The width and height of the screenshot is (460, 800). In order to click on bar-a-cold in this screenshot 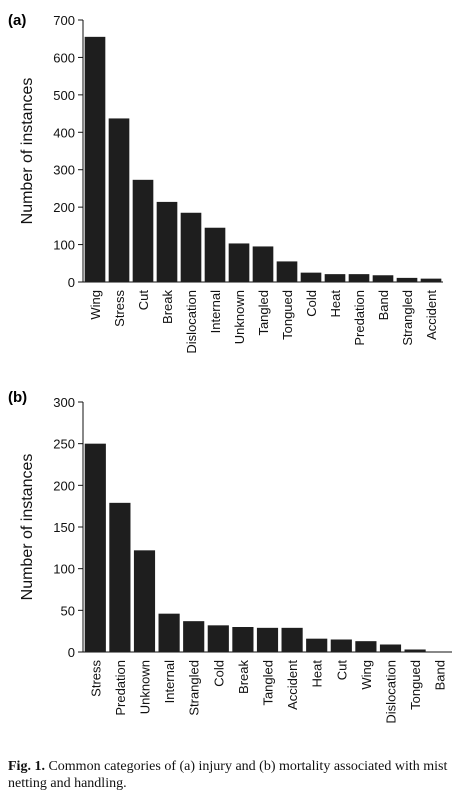, I will do `click(311, 277)`.